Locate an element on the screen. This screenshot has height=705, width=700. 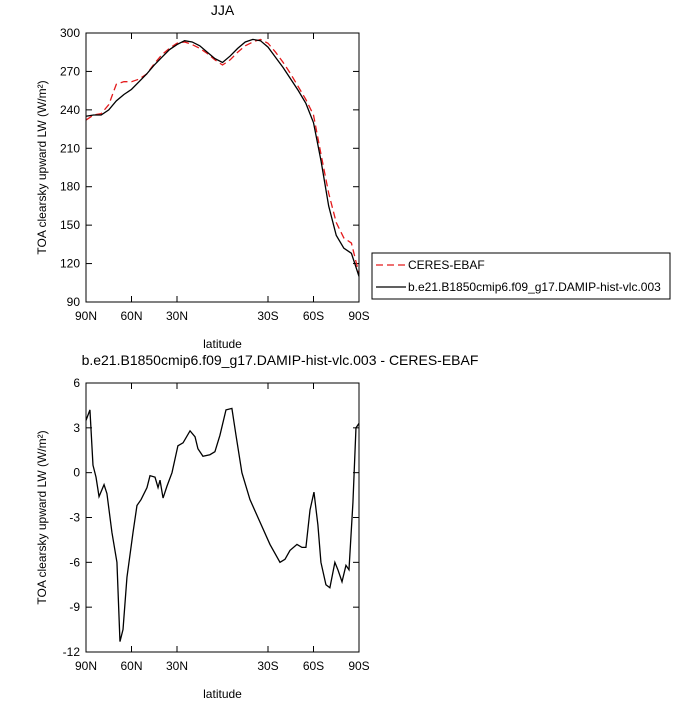
y-tick-label: 0 is located at coordinates (76, 473).